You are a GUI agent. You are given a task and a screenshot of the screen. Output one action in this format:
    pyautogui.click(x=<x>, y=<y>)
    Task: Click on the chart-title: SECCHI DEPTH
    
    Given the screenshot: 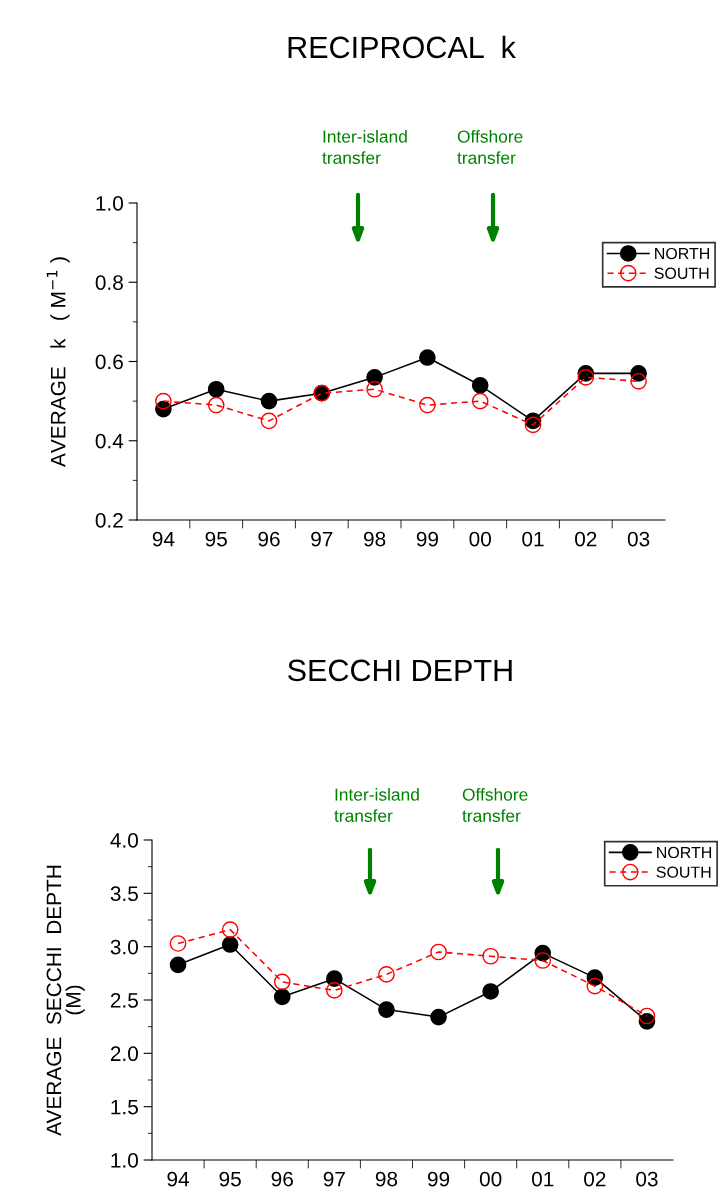 What is the action you would take?
    pyautogui.click(x=400, y=670)
    